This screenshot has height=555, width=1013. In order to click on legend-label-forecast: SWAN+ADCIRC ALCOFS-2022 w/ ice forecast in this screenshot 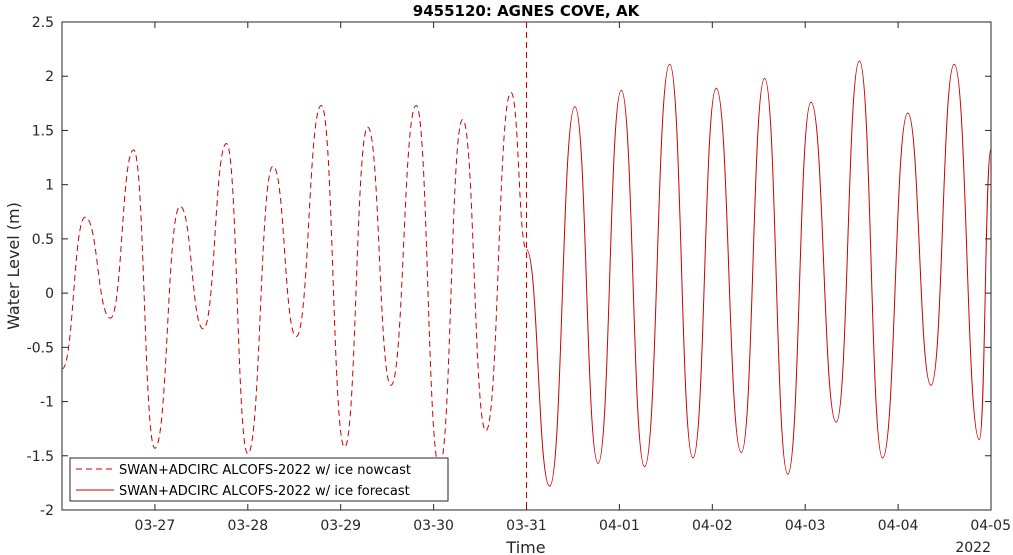, I will do `click(264, 491)`.